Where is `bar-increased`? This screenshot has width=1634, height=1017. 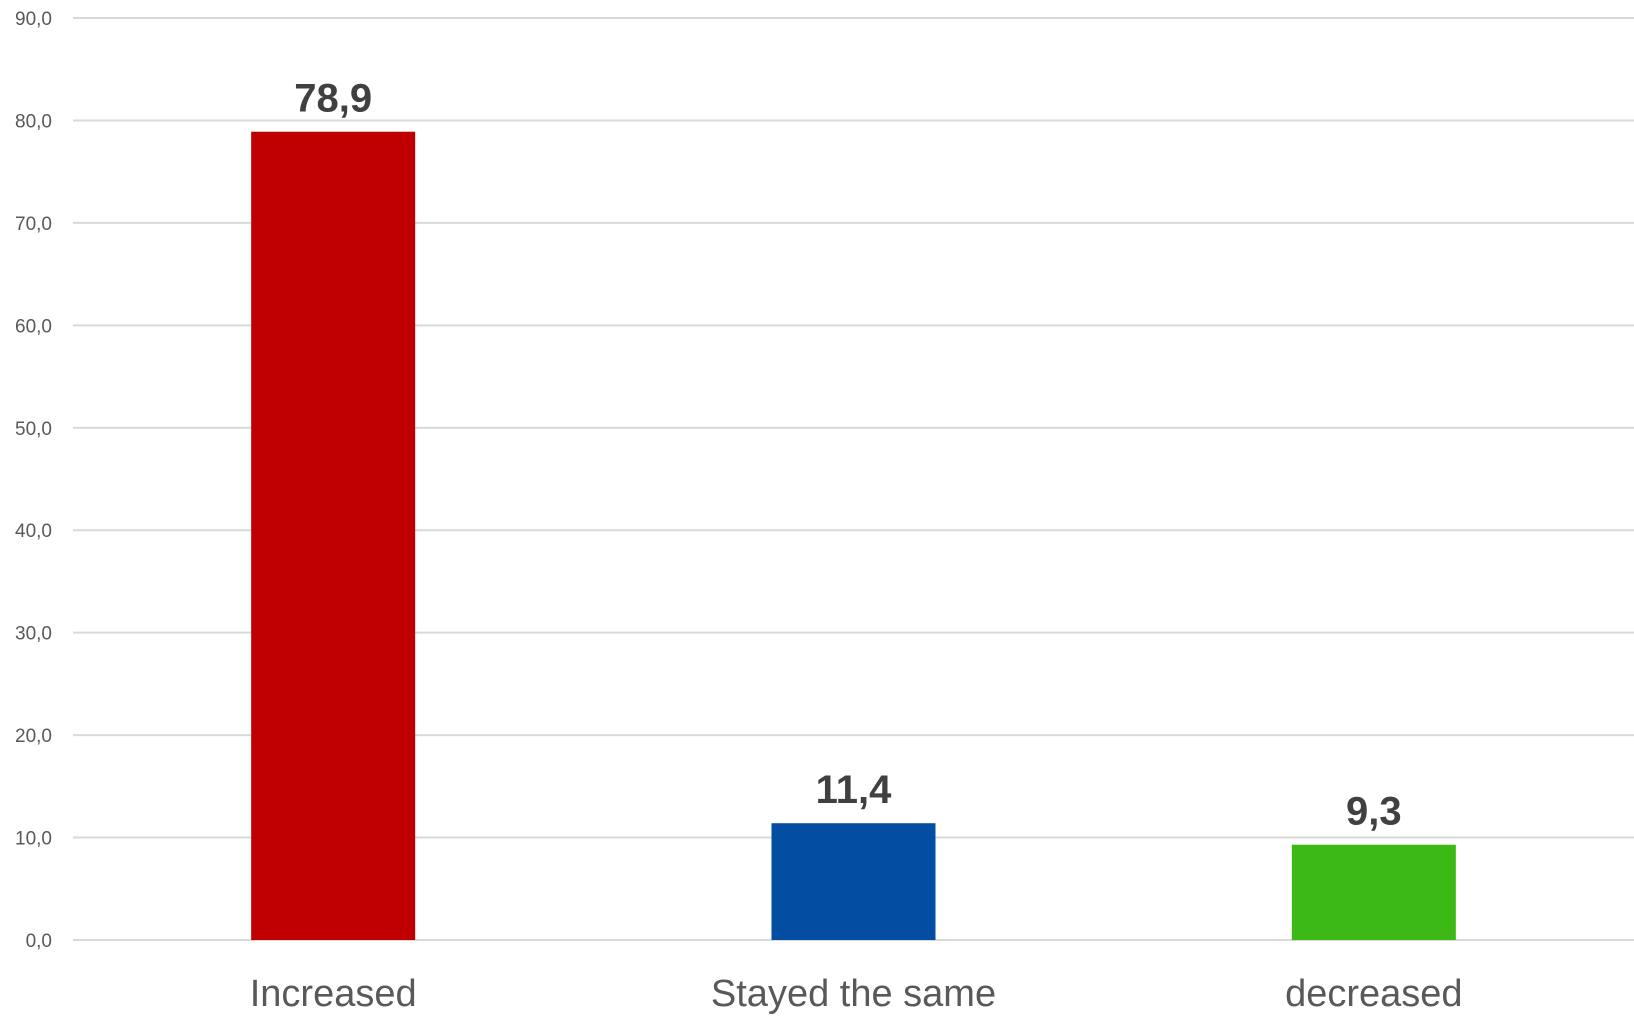 bar-increased is located at coordinates (333, 536).